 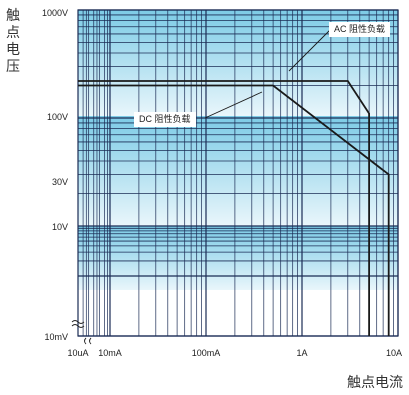 I want to click on x-axis-title: 触点电流, so click(x=375, y=383).